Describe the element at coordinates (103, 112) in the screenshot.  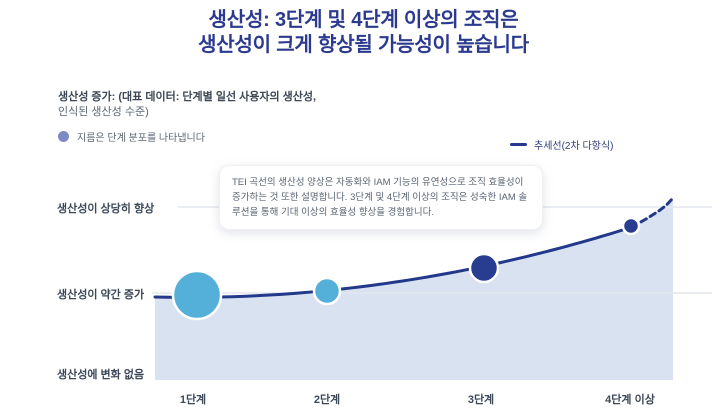
I see `chart-subtitle-regular: 인식된 생산성 수준)` at that location.